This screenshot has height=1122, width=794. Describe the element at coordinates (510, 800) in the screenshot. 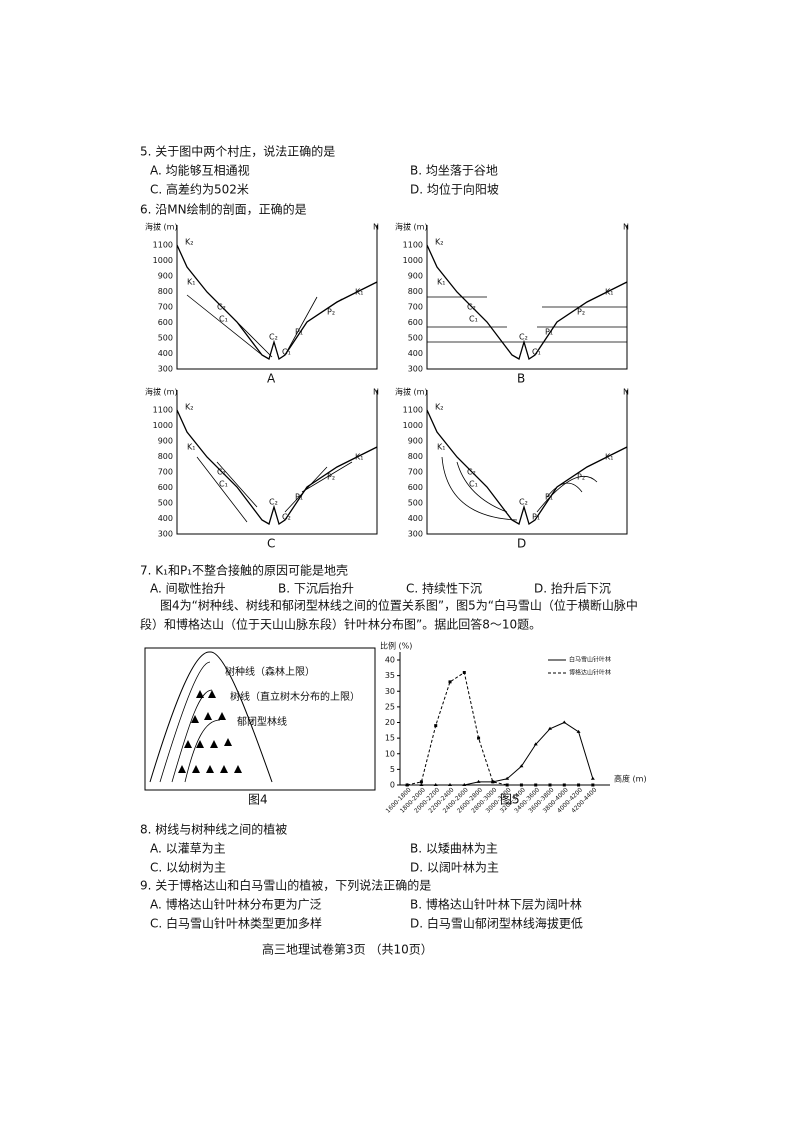

I see `caption: 图5` at that location.